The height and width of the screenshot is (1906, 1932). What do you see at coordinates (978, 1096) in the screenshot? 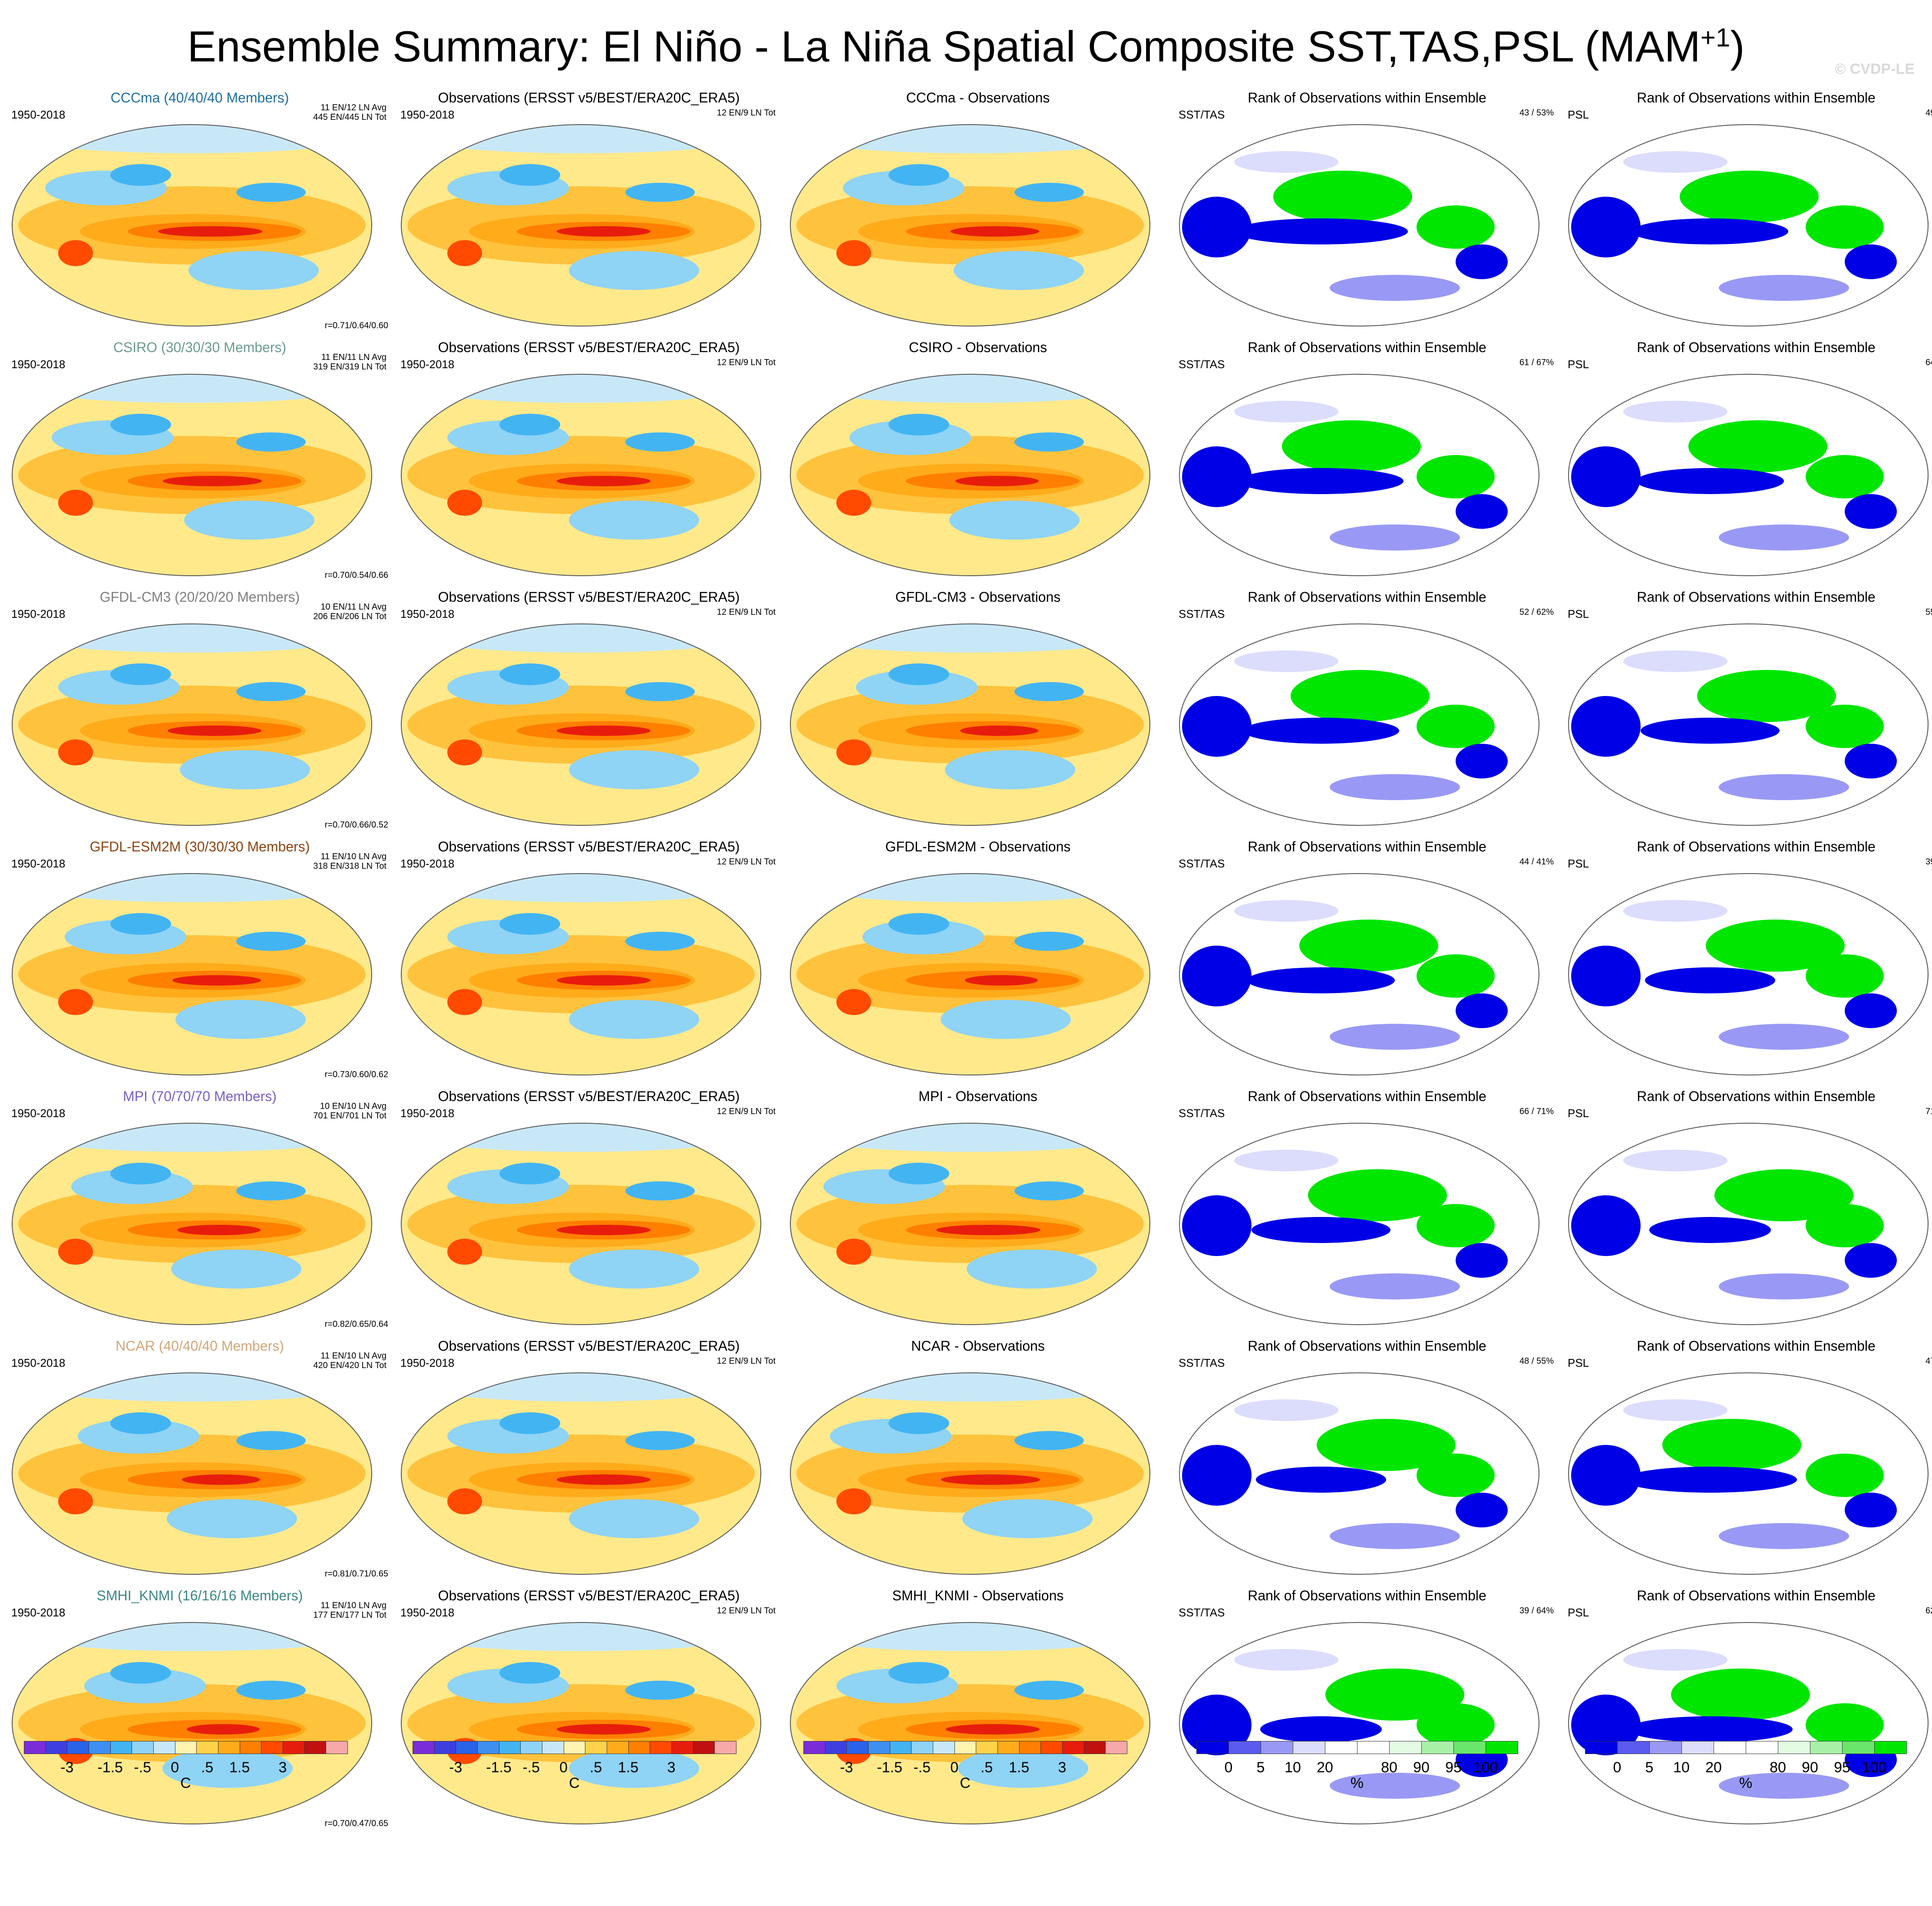
I see `difference-title: MPI - Observations` at bounding box center [978, 1096].